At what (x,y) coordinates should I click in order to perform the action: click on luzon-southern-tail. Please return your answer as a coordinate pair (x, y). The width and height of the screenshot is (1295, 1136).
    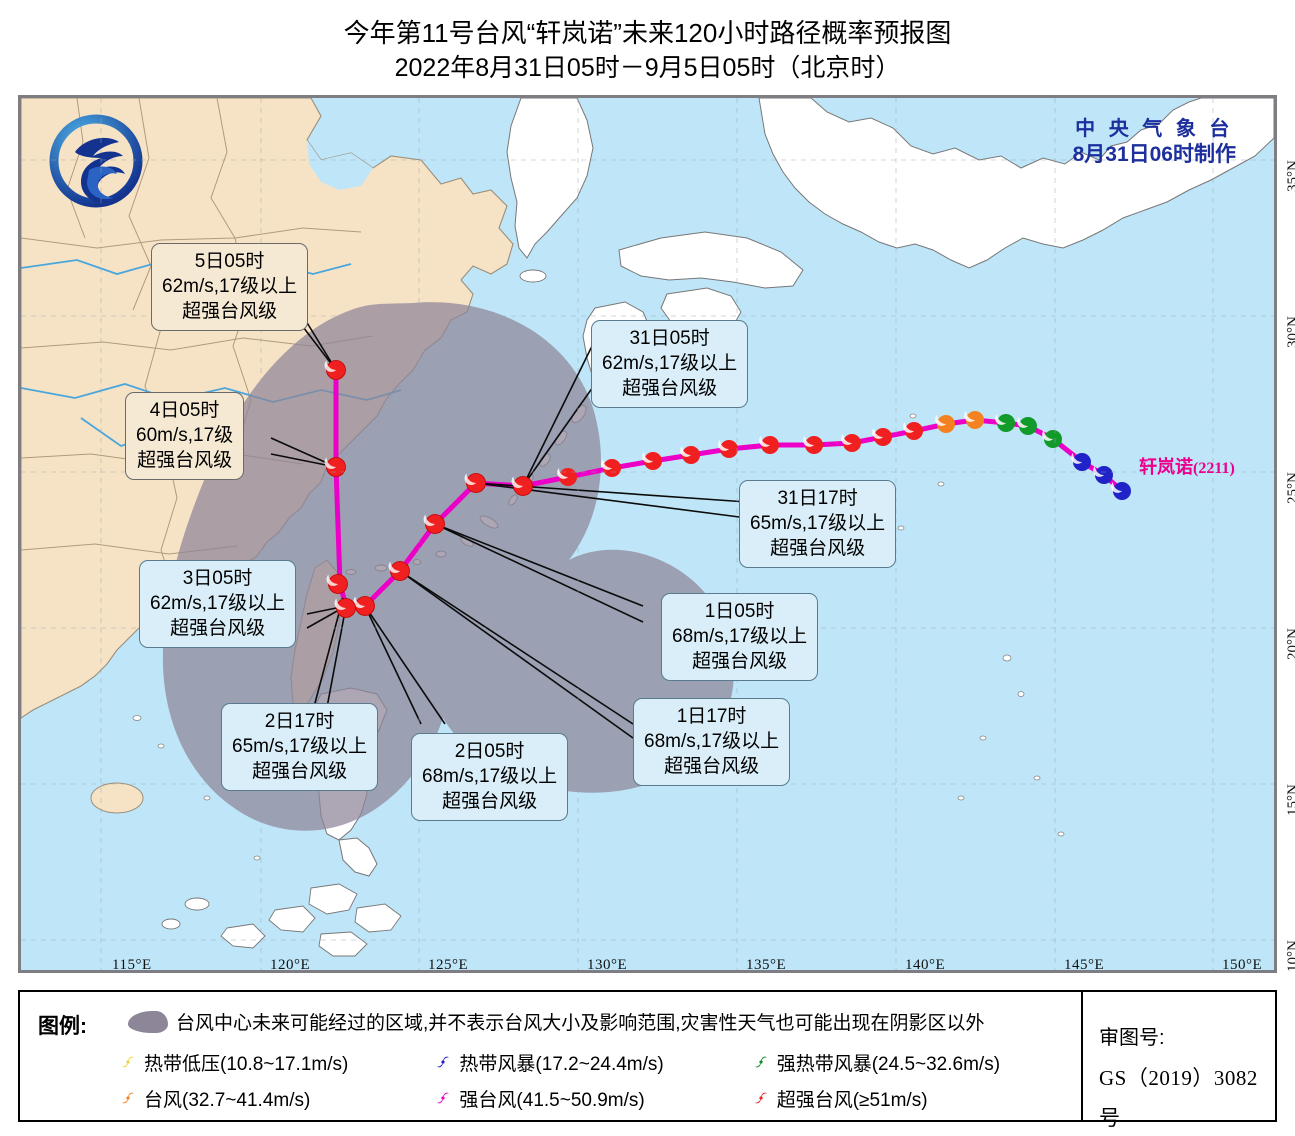
    Looking at the image, I should click on (358, 857).